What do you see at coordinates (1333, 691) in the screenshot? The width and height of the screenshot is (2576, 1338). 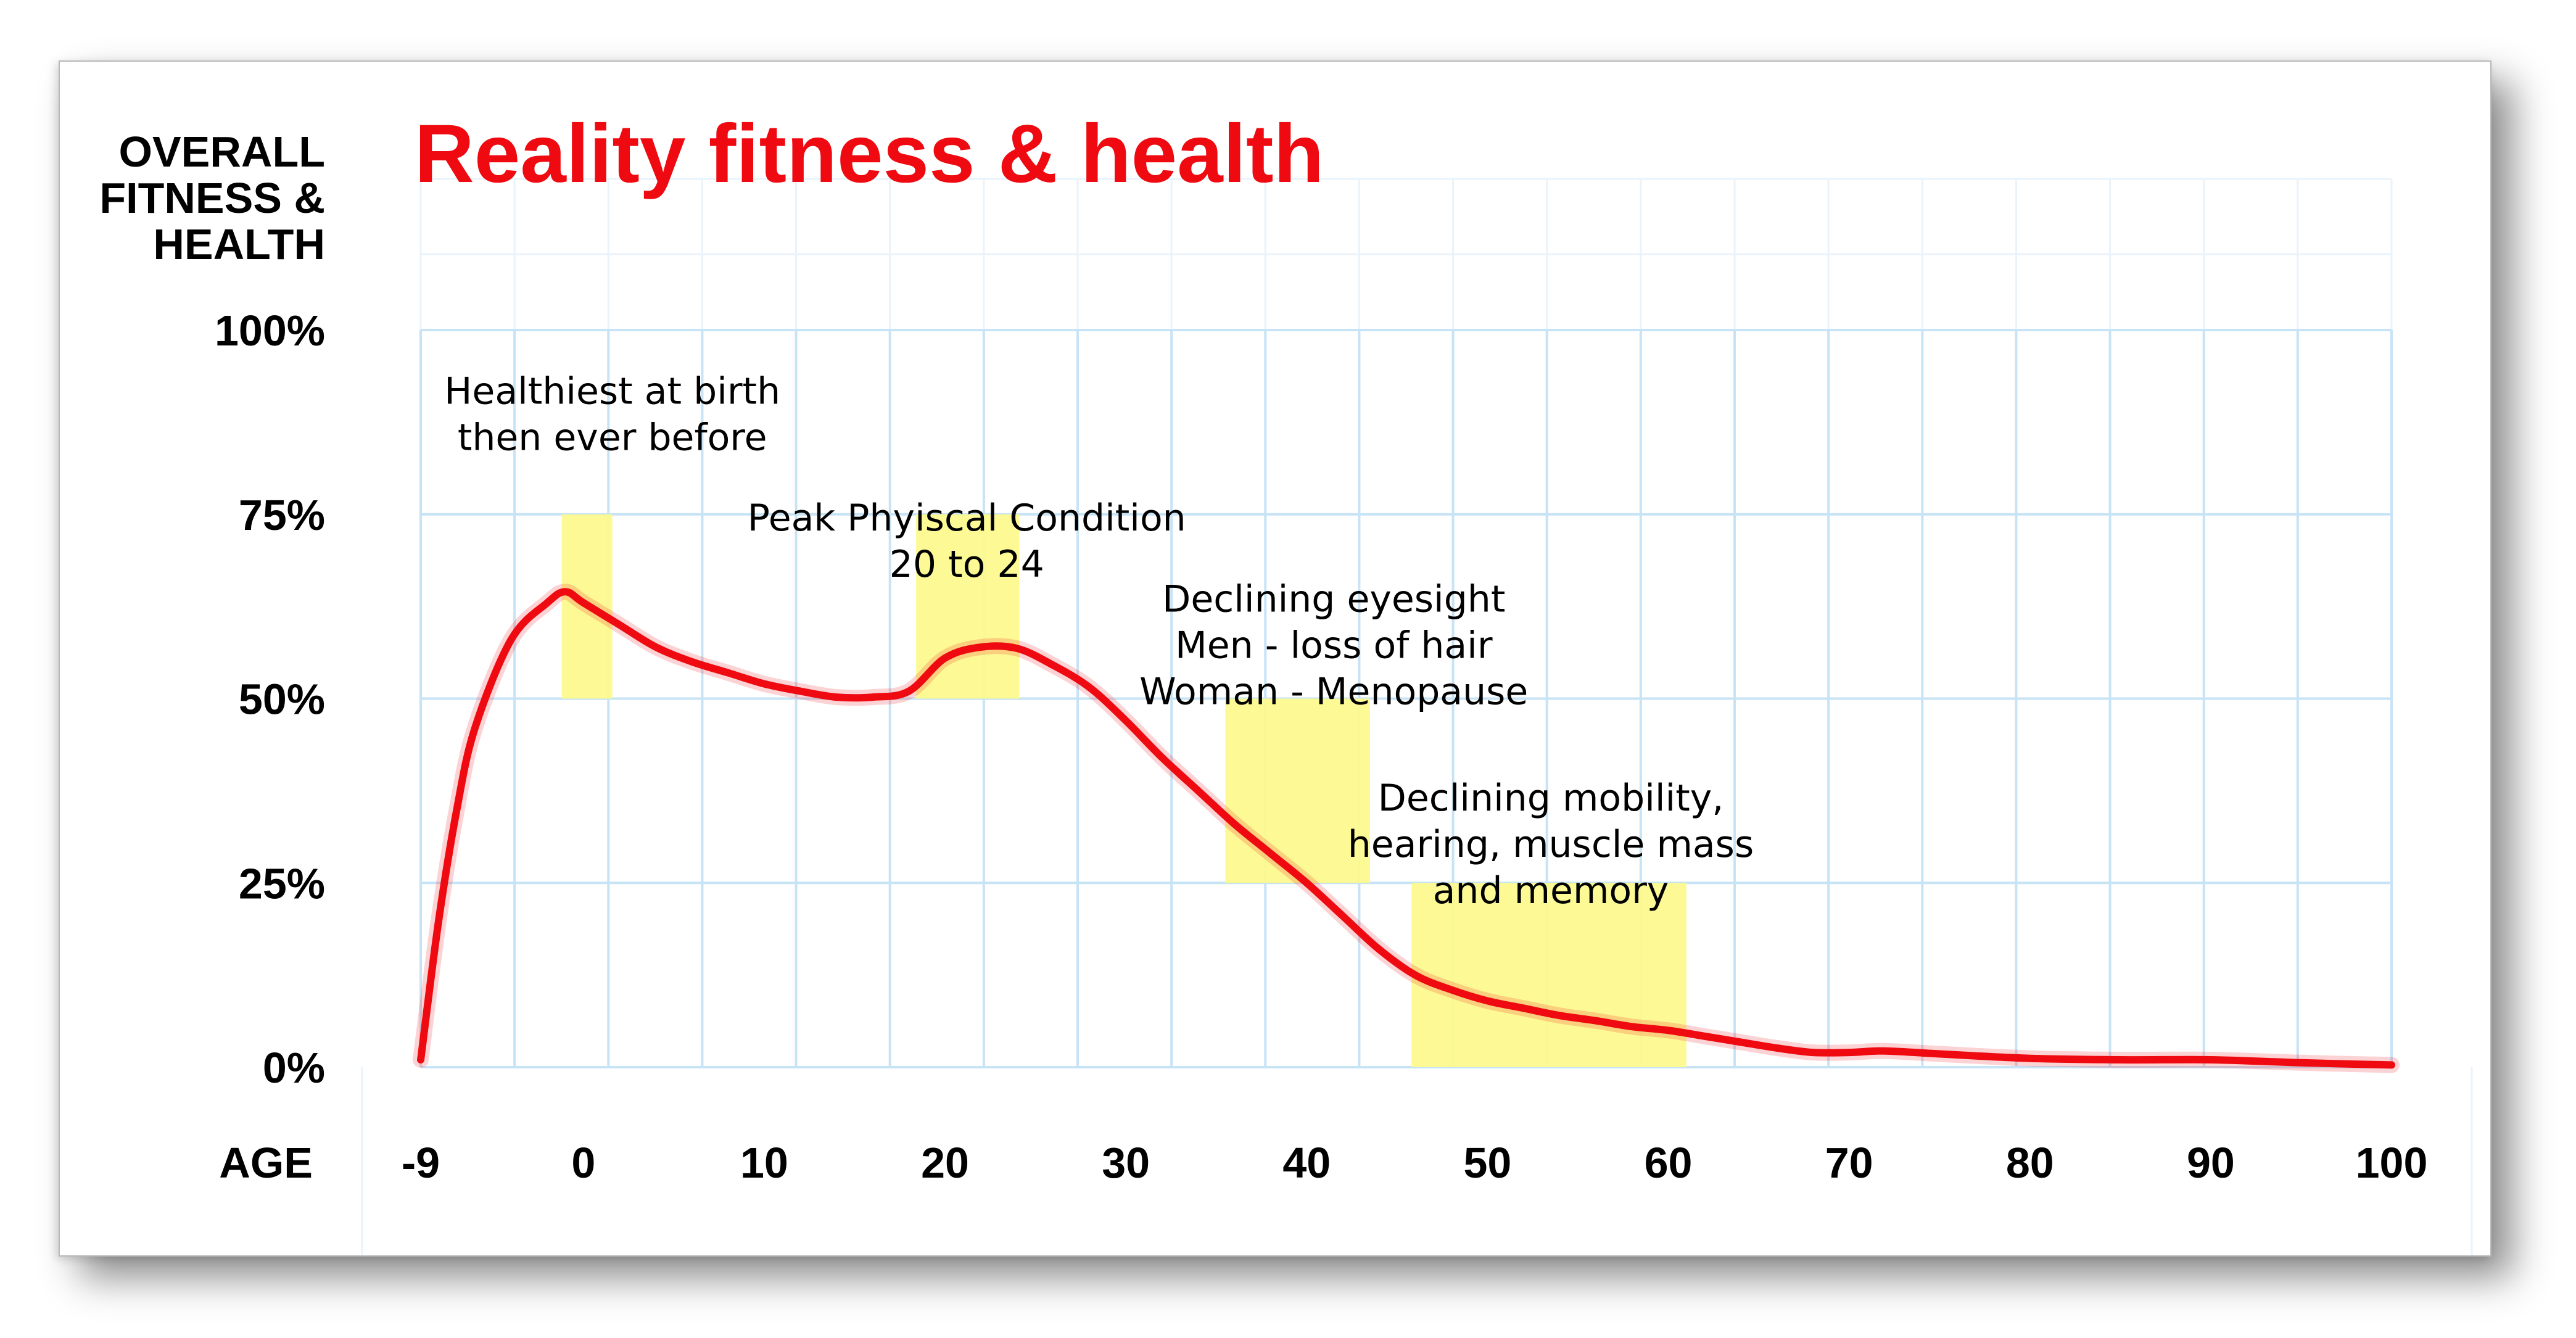 I see `annotation-text: Woman - Menopause` at bounding box center [1333, 691].